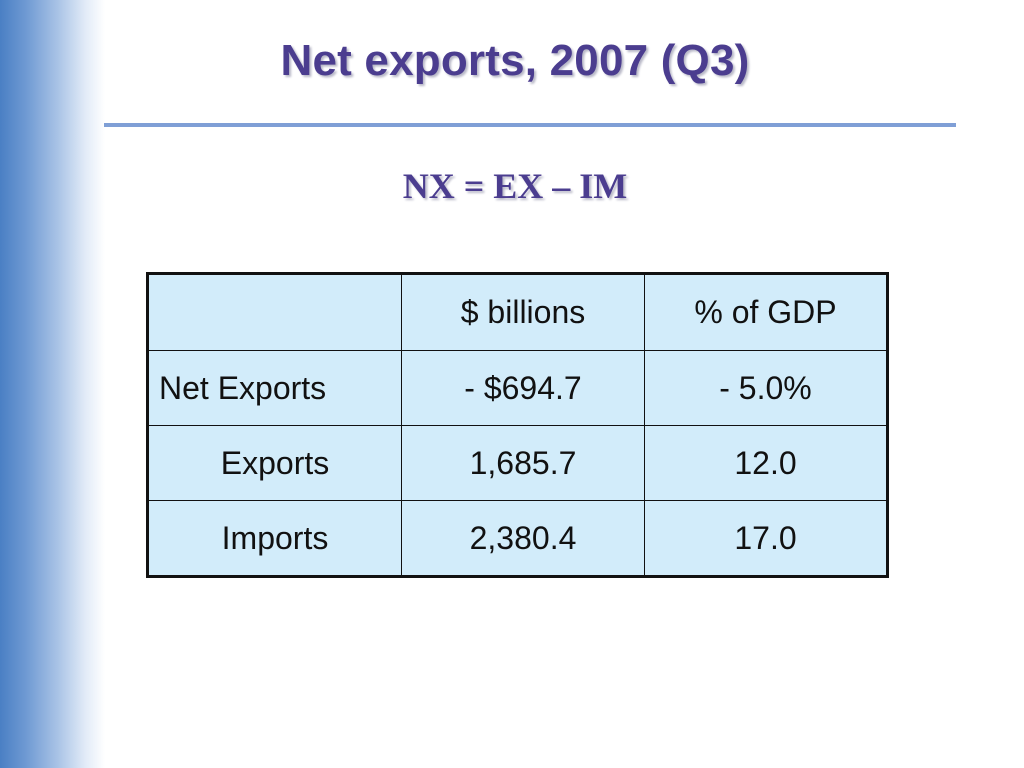  What do you see at coordinates (523, 538) in the screenshot?
I see `row-billions: 2,380.4` at bounding box center [523, 538].